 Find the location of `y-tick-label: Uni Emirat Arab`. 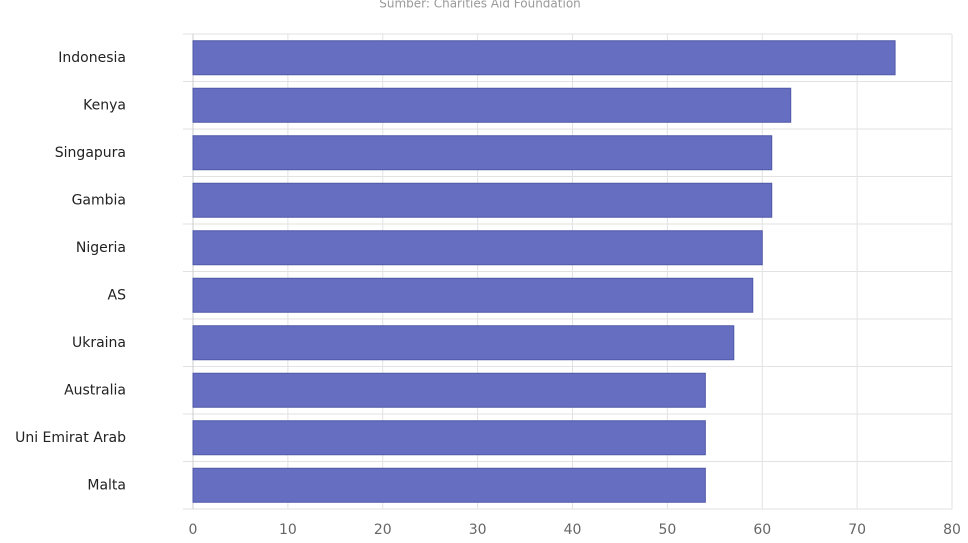

y-tick-label: Uni Emirat Arab is located at coordinates (70, 438).